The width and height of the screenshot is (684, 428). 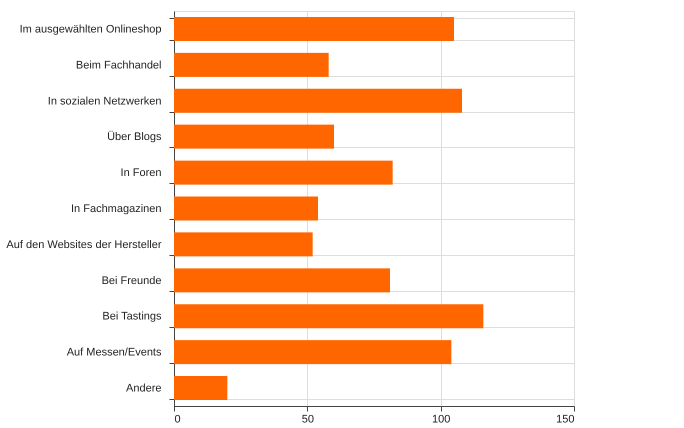 What do you see at coordinates (308, 420) in the screenshot?
I see `x-tick-label: 50` at bounding box center [308, 420].